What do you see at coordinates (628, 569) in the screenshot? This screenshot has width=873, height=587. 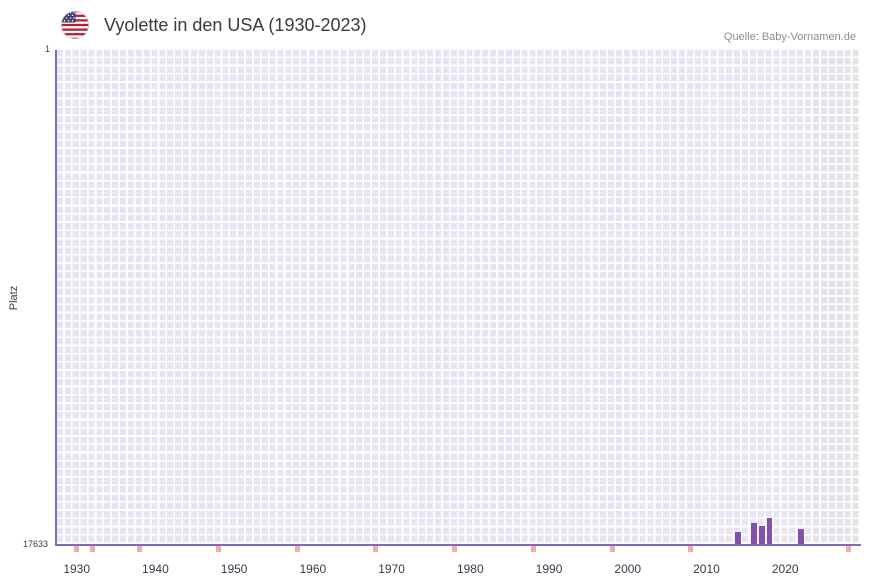 I see `x-tick-label-2000: 2000` at bounding box center [628, 569].